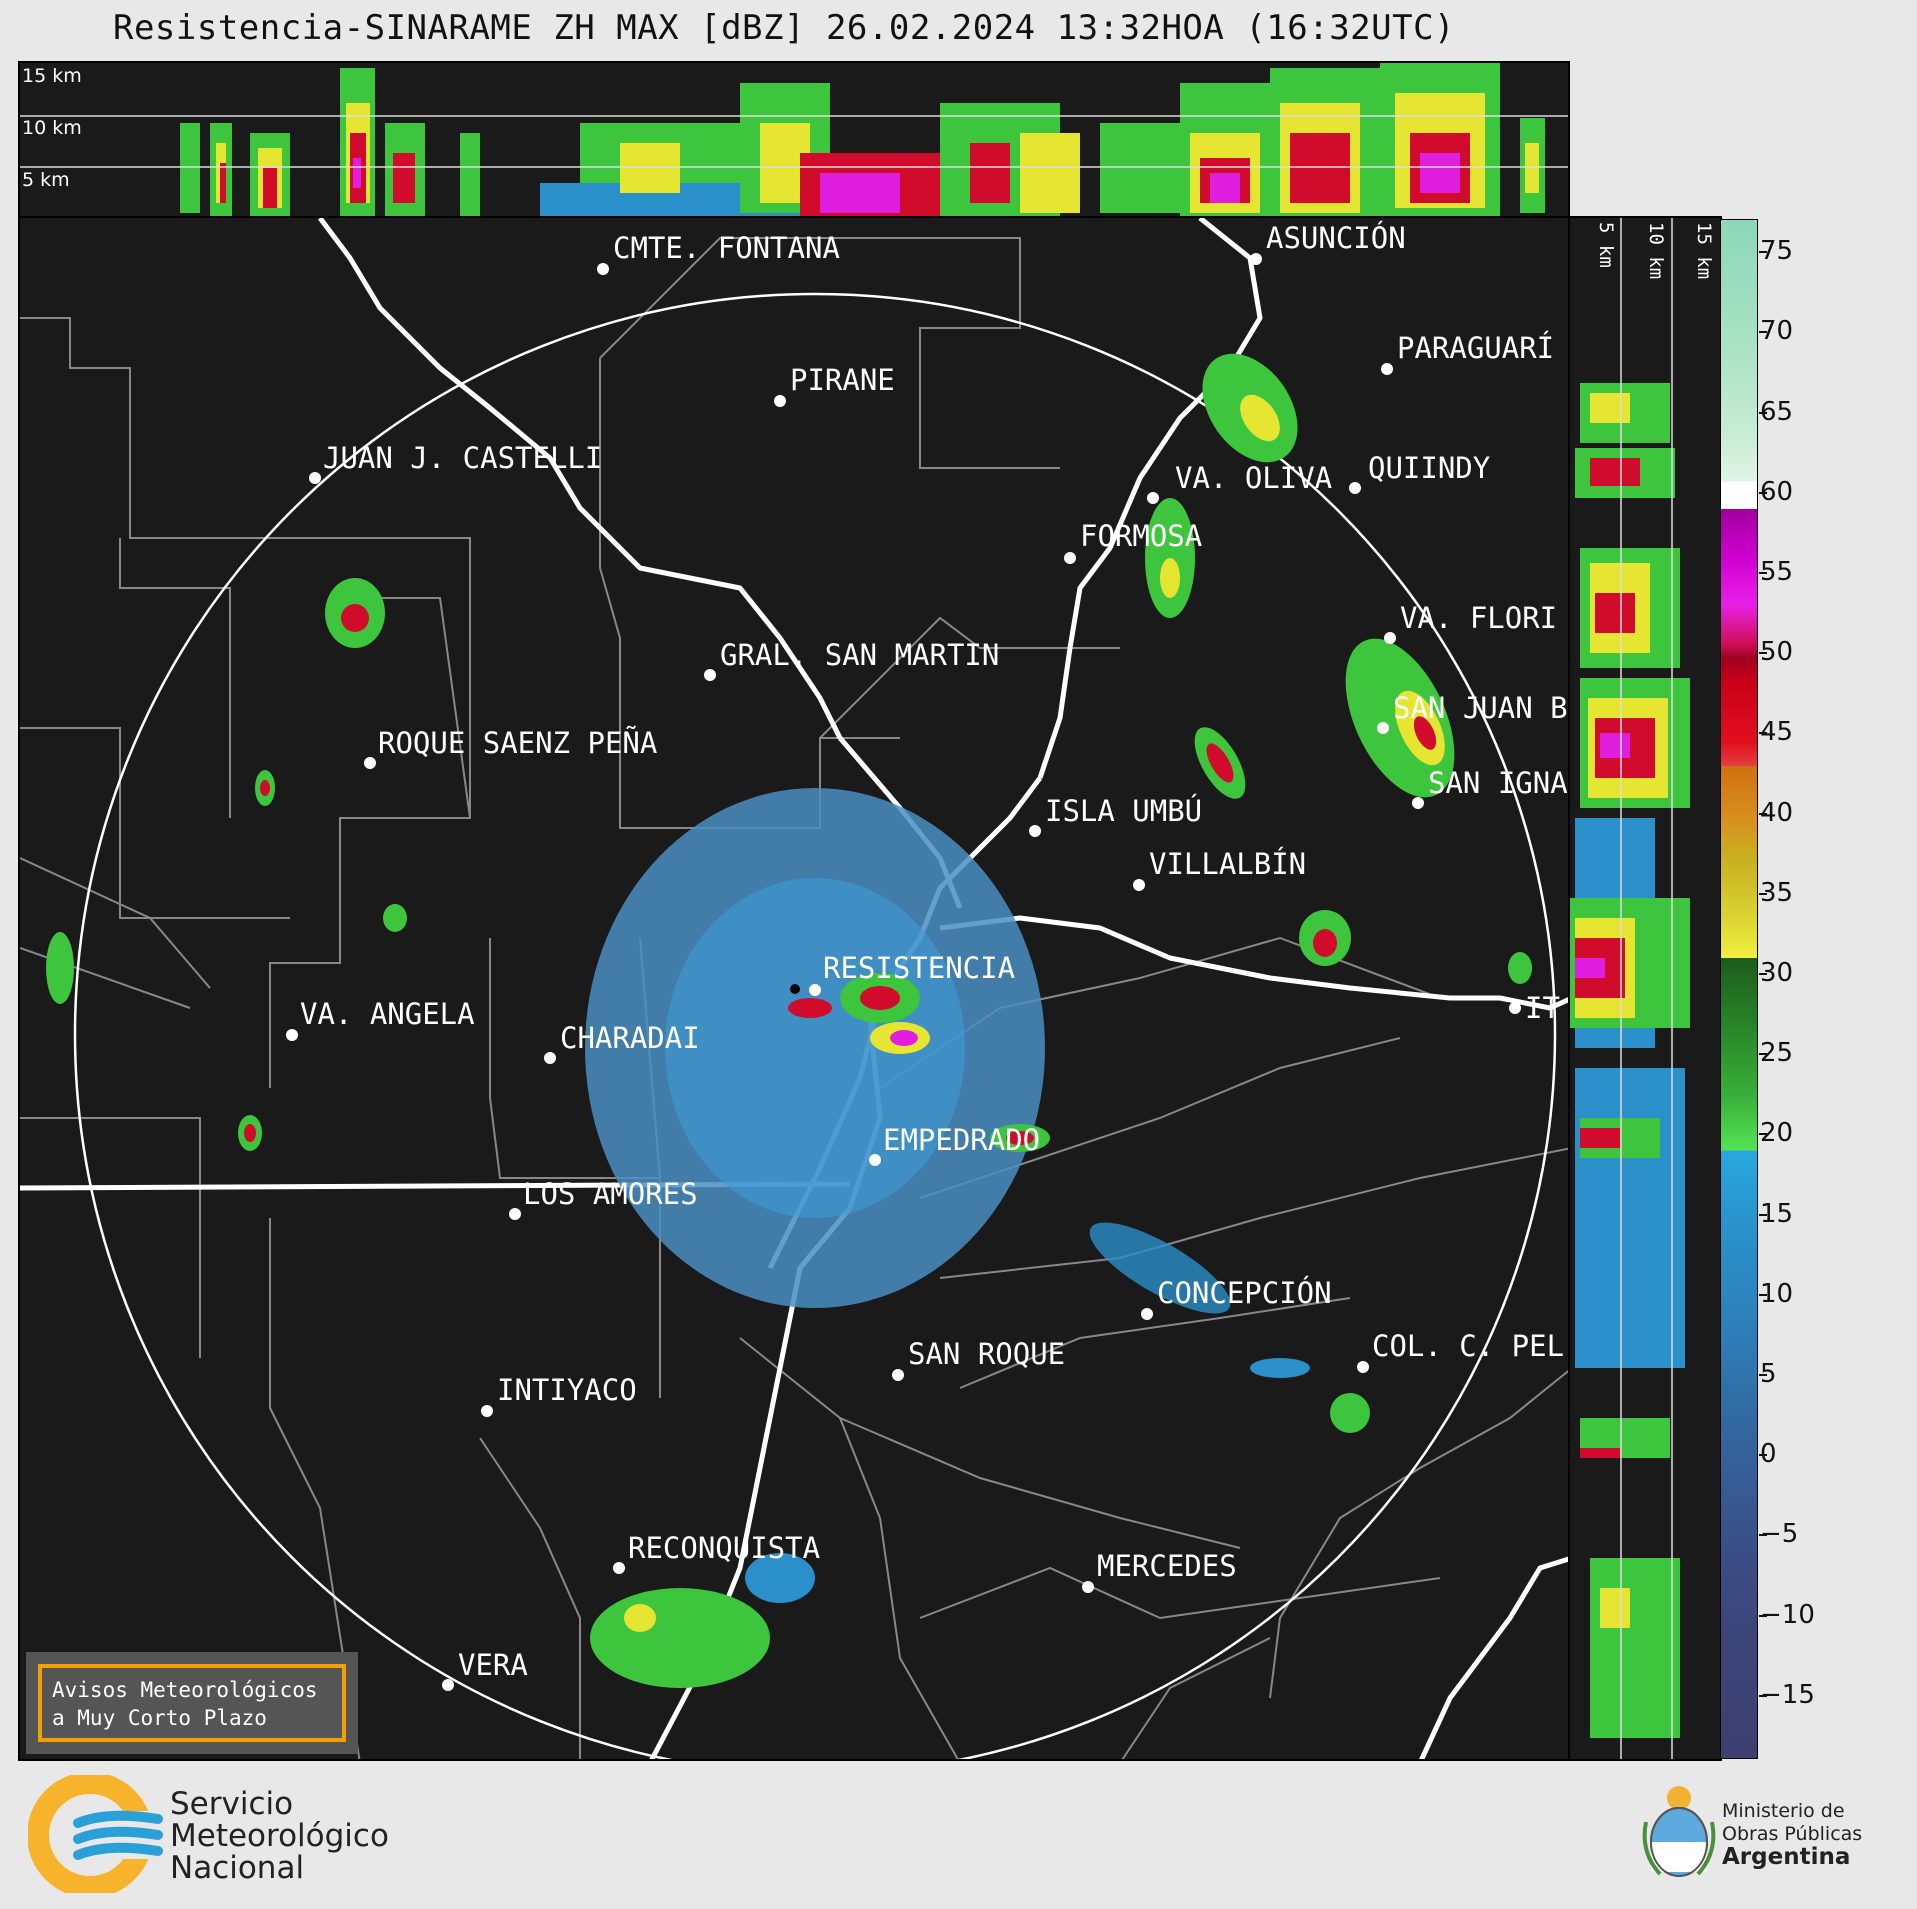 The width and height of the screenshot is (1917, 1909). Describe the element at coordinates (1515, 1008) in the screenshot. I see `city-dot-it` at that location.